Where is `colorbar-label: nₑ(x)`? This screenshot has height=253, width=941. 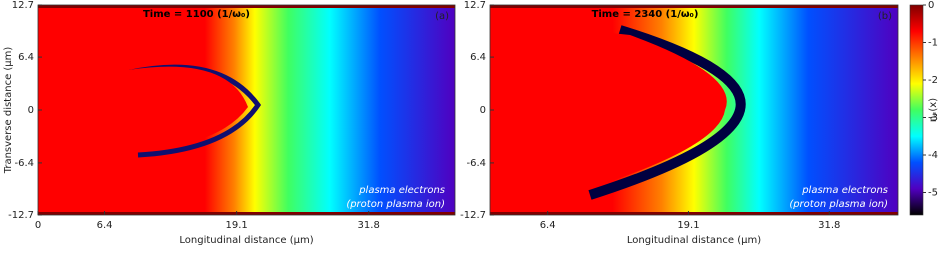
colorbar-label: nₑ(x) is located at coordinates (933, 110).